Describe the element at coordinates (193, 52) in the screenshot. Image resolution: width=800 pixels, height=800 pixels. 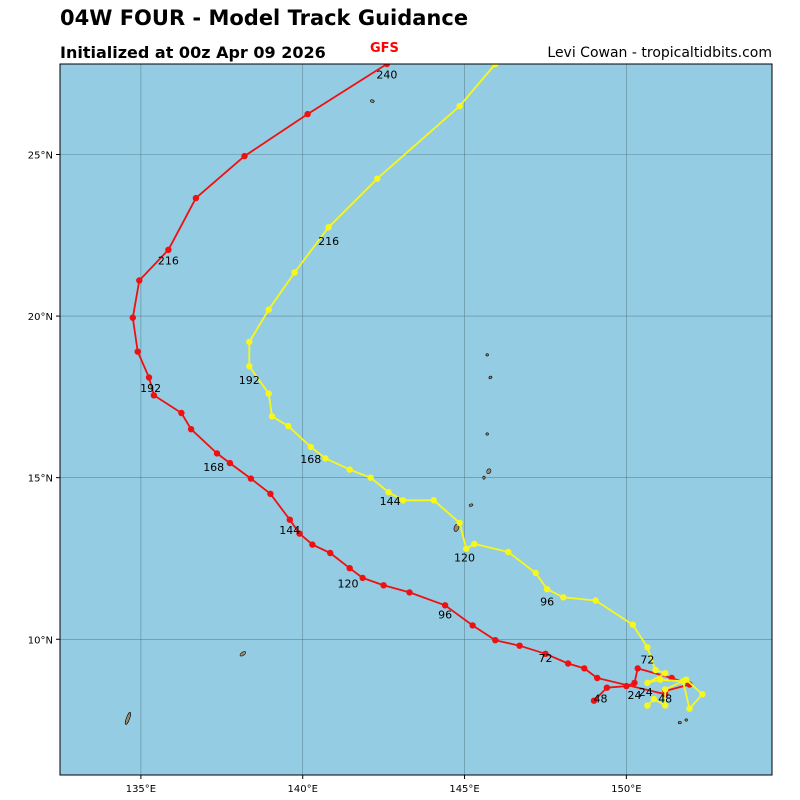
I see `init-time: Initialized at 00z Apr 09 2026` at that location.